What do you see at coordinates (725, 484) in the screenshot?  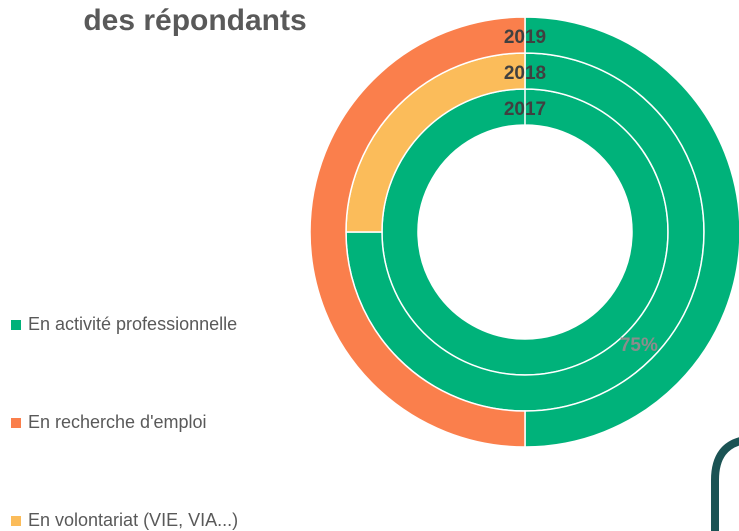 I see `decoration` at bounding box center [725, 484].